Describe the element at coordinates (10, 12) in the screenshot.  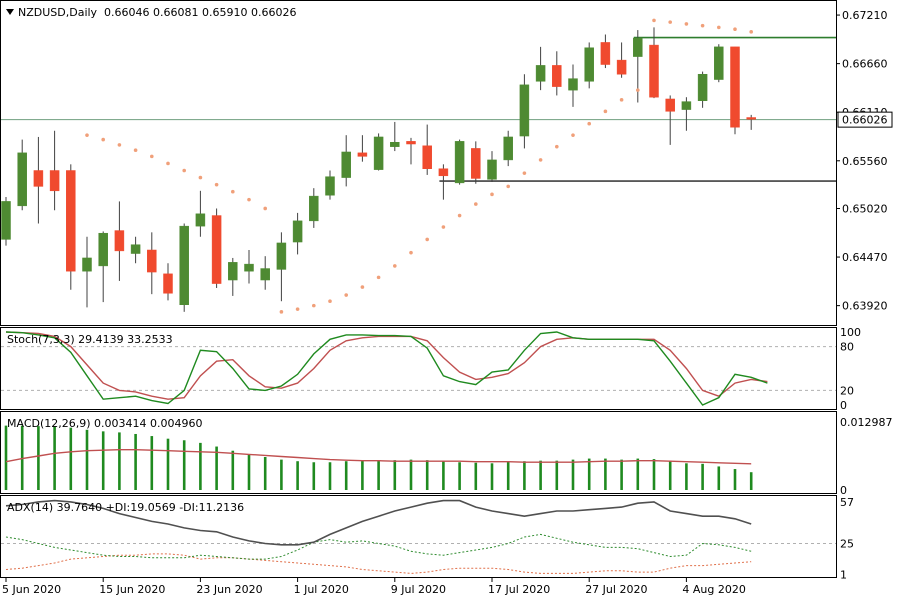
I see `dropdown-triangle-icon` at that location.